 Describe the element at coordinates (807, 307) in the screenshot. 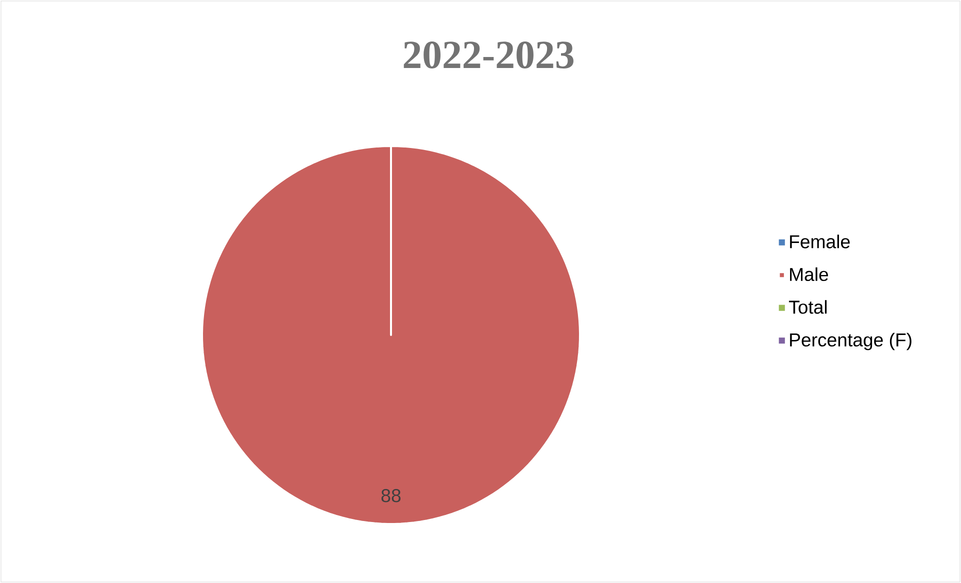

I see `legend-label: Total` at that location.